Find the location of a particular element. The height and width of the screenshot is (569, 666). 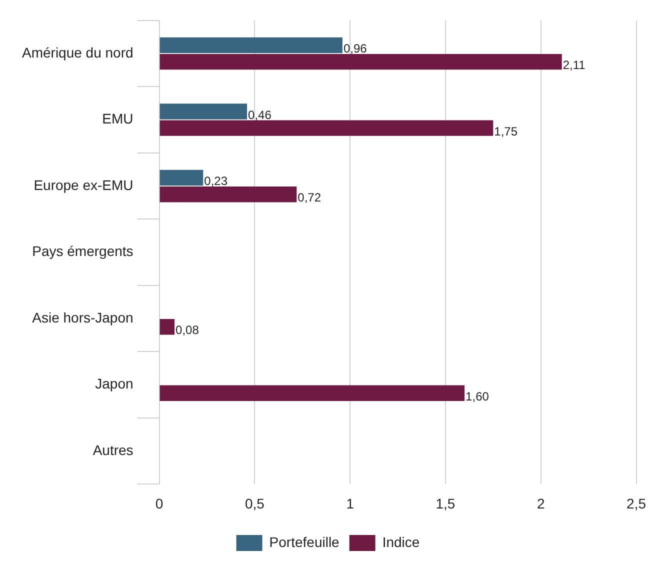

x-tick-label: 1,5 is located at coordinates (446, 503).